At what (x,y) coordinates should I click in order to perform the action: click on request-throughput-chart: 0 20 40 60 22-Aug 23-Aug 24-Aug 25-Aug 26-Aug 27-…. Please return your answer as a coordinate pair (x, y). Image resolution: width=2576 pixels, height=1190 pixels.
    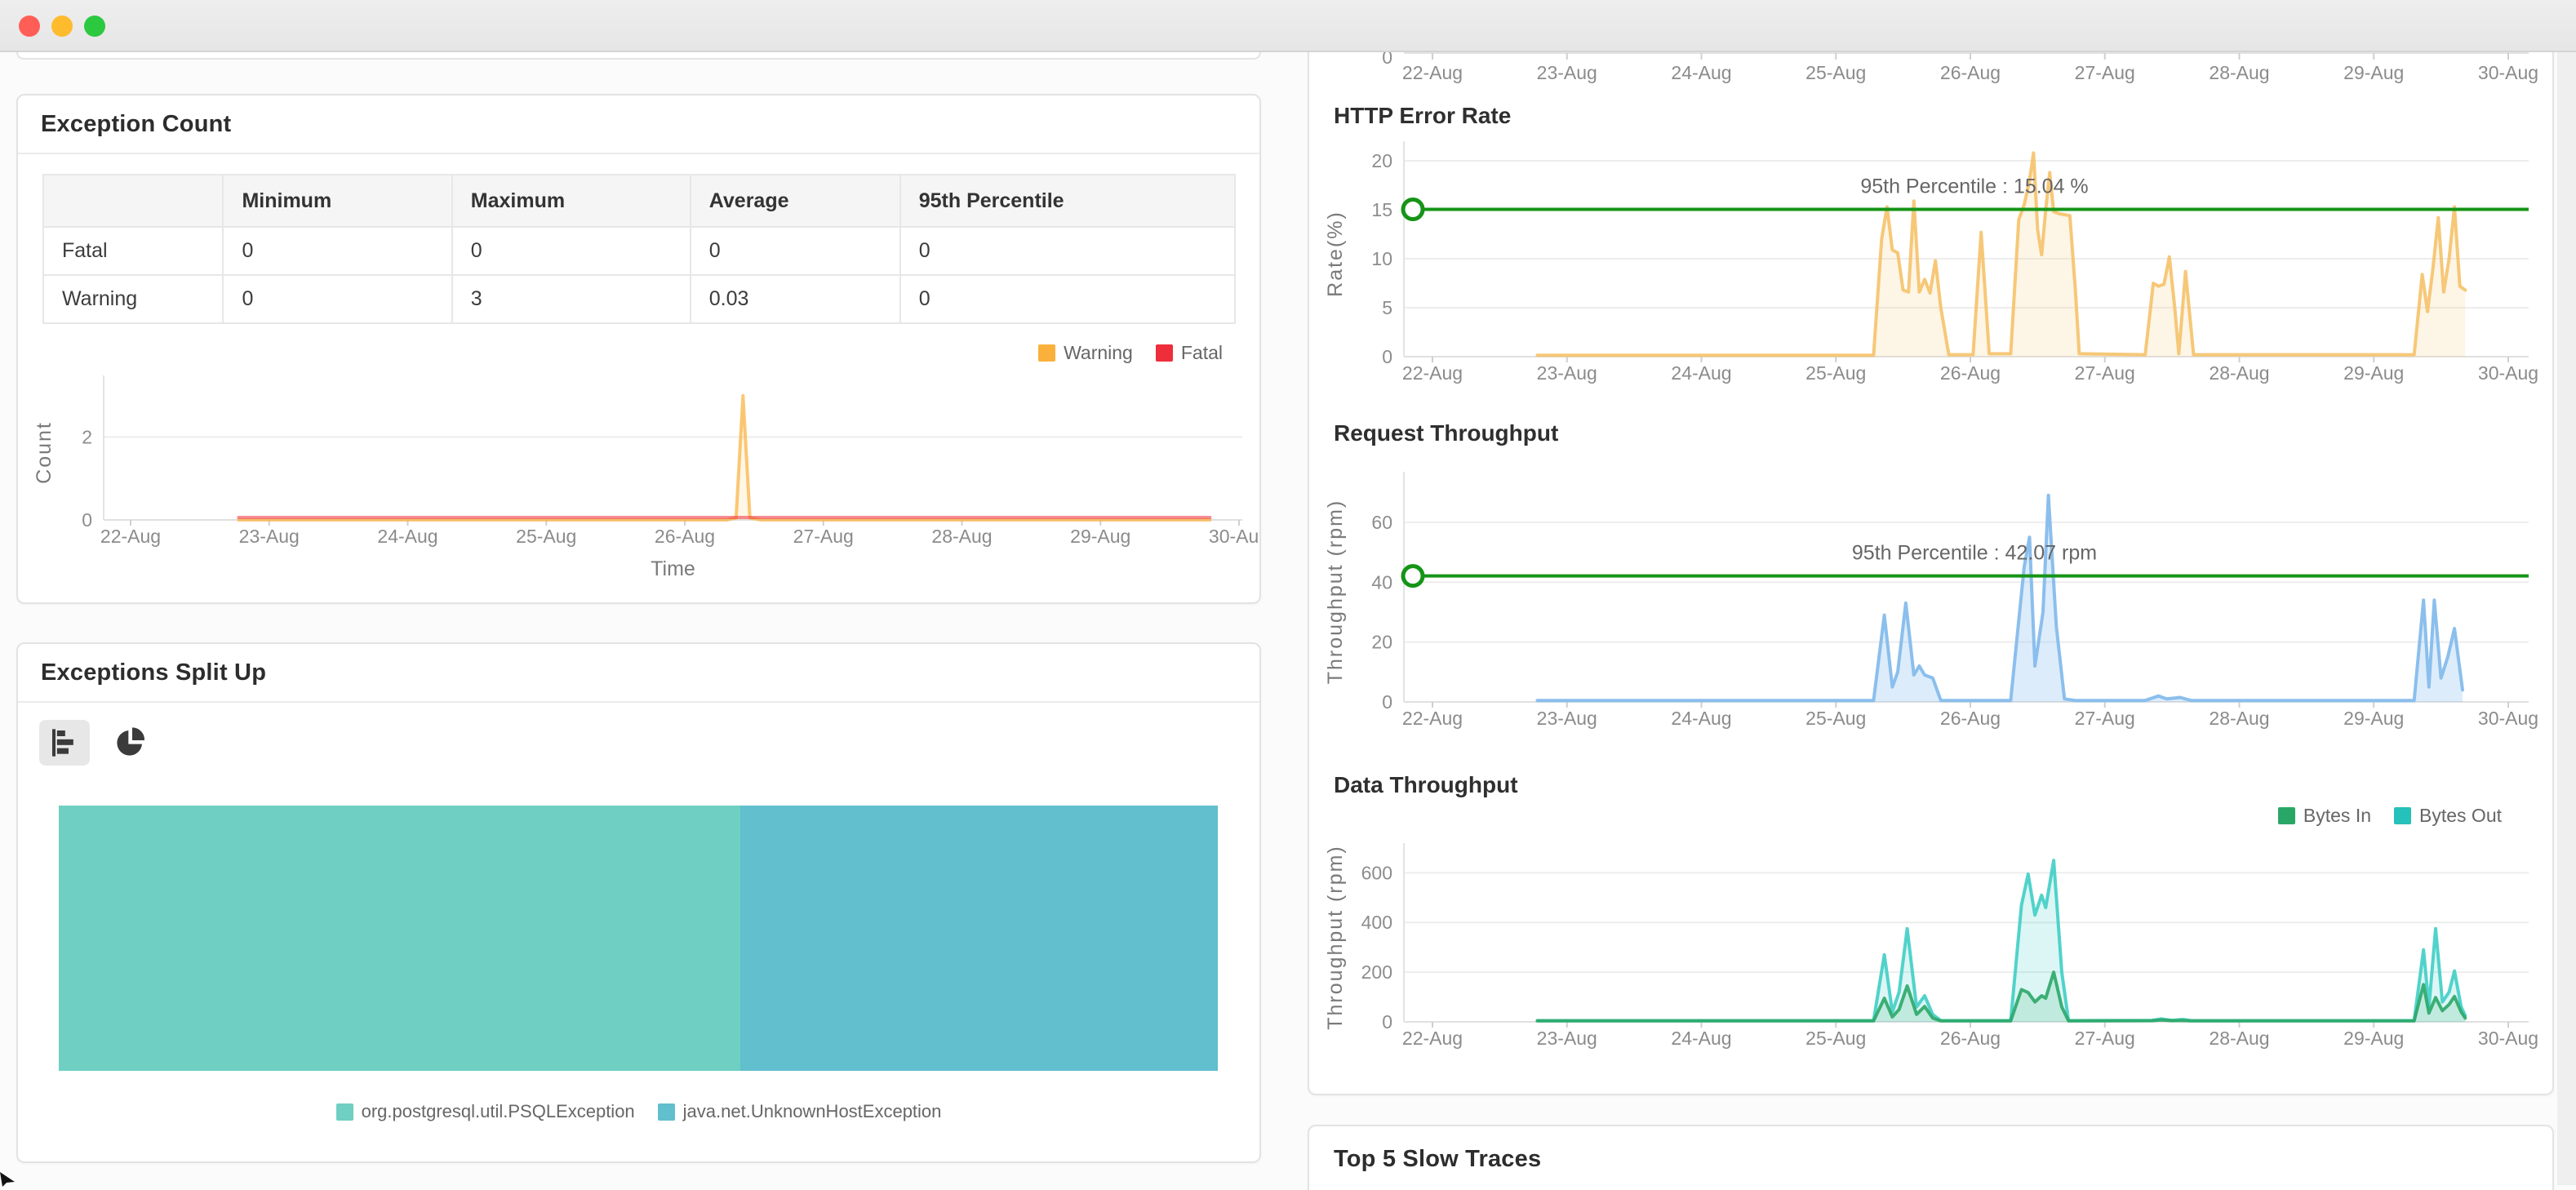
    Looking at the image, I should click on (1930, 603).